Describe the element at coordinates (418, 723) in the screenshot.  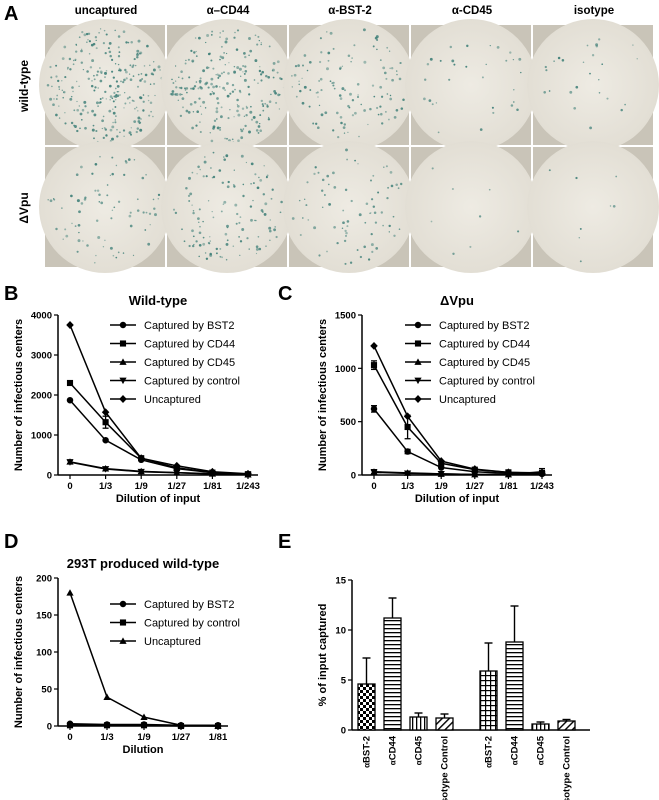
I see `bar-cd45` at that location.